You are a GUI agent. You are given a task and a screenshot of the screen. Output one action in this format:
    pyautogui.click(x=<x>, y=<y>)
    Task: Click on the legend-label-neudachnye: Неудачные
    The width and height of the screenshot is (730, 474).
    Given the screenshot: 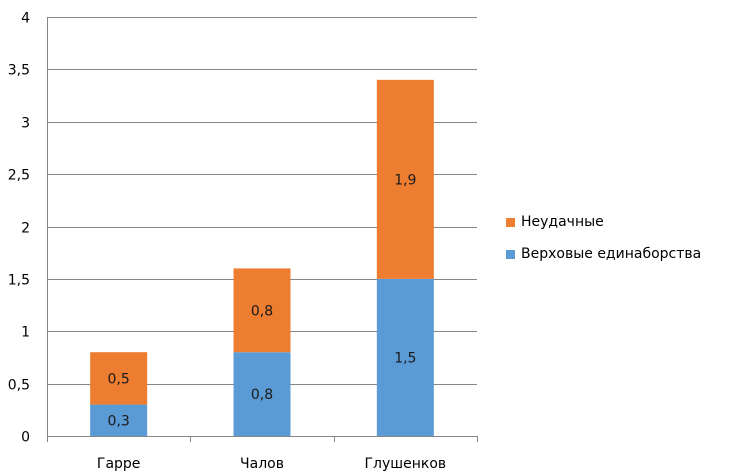 What is the action you would take?
    pyautogui.click(x=562, y=222)
    